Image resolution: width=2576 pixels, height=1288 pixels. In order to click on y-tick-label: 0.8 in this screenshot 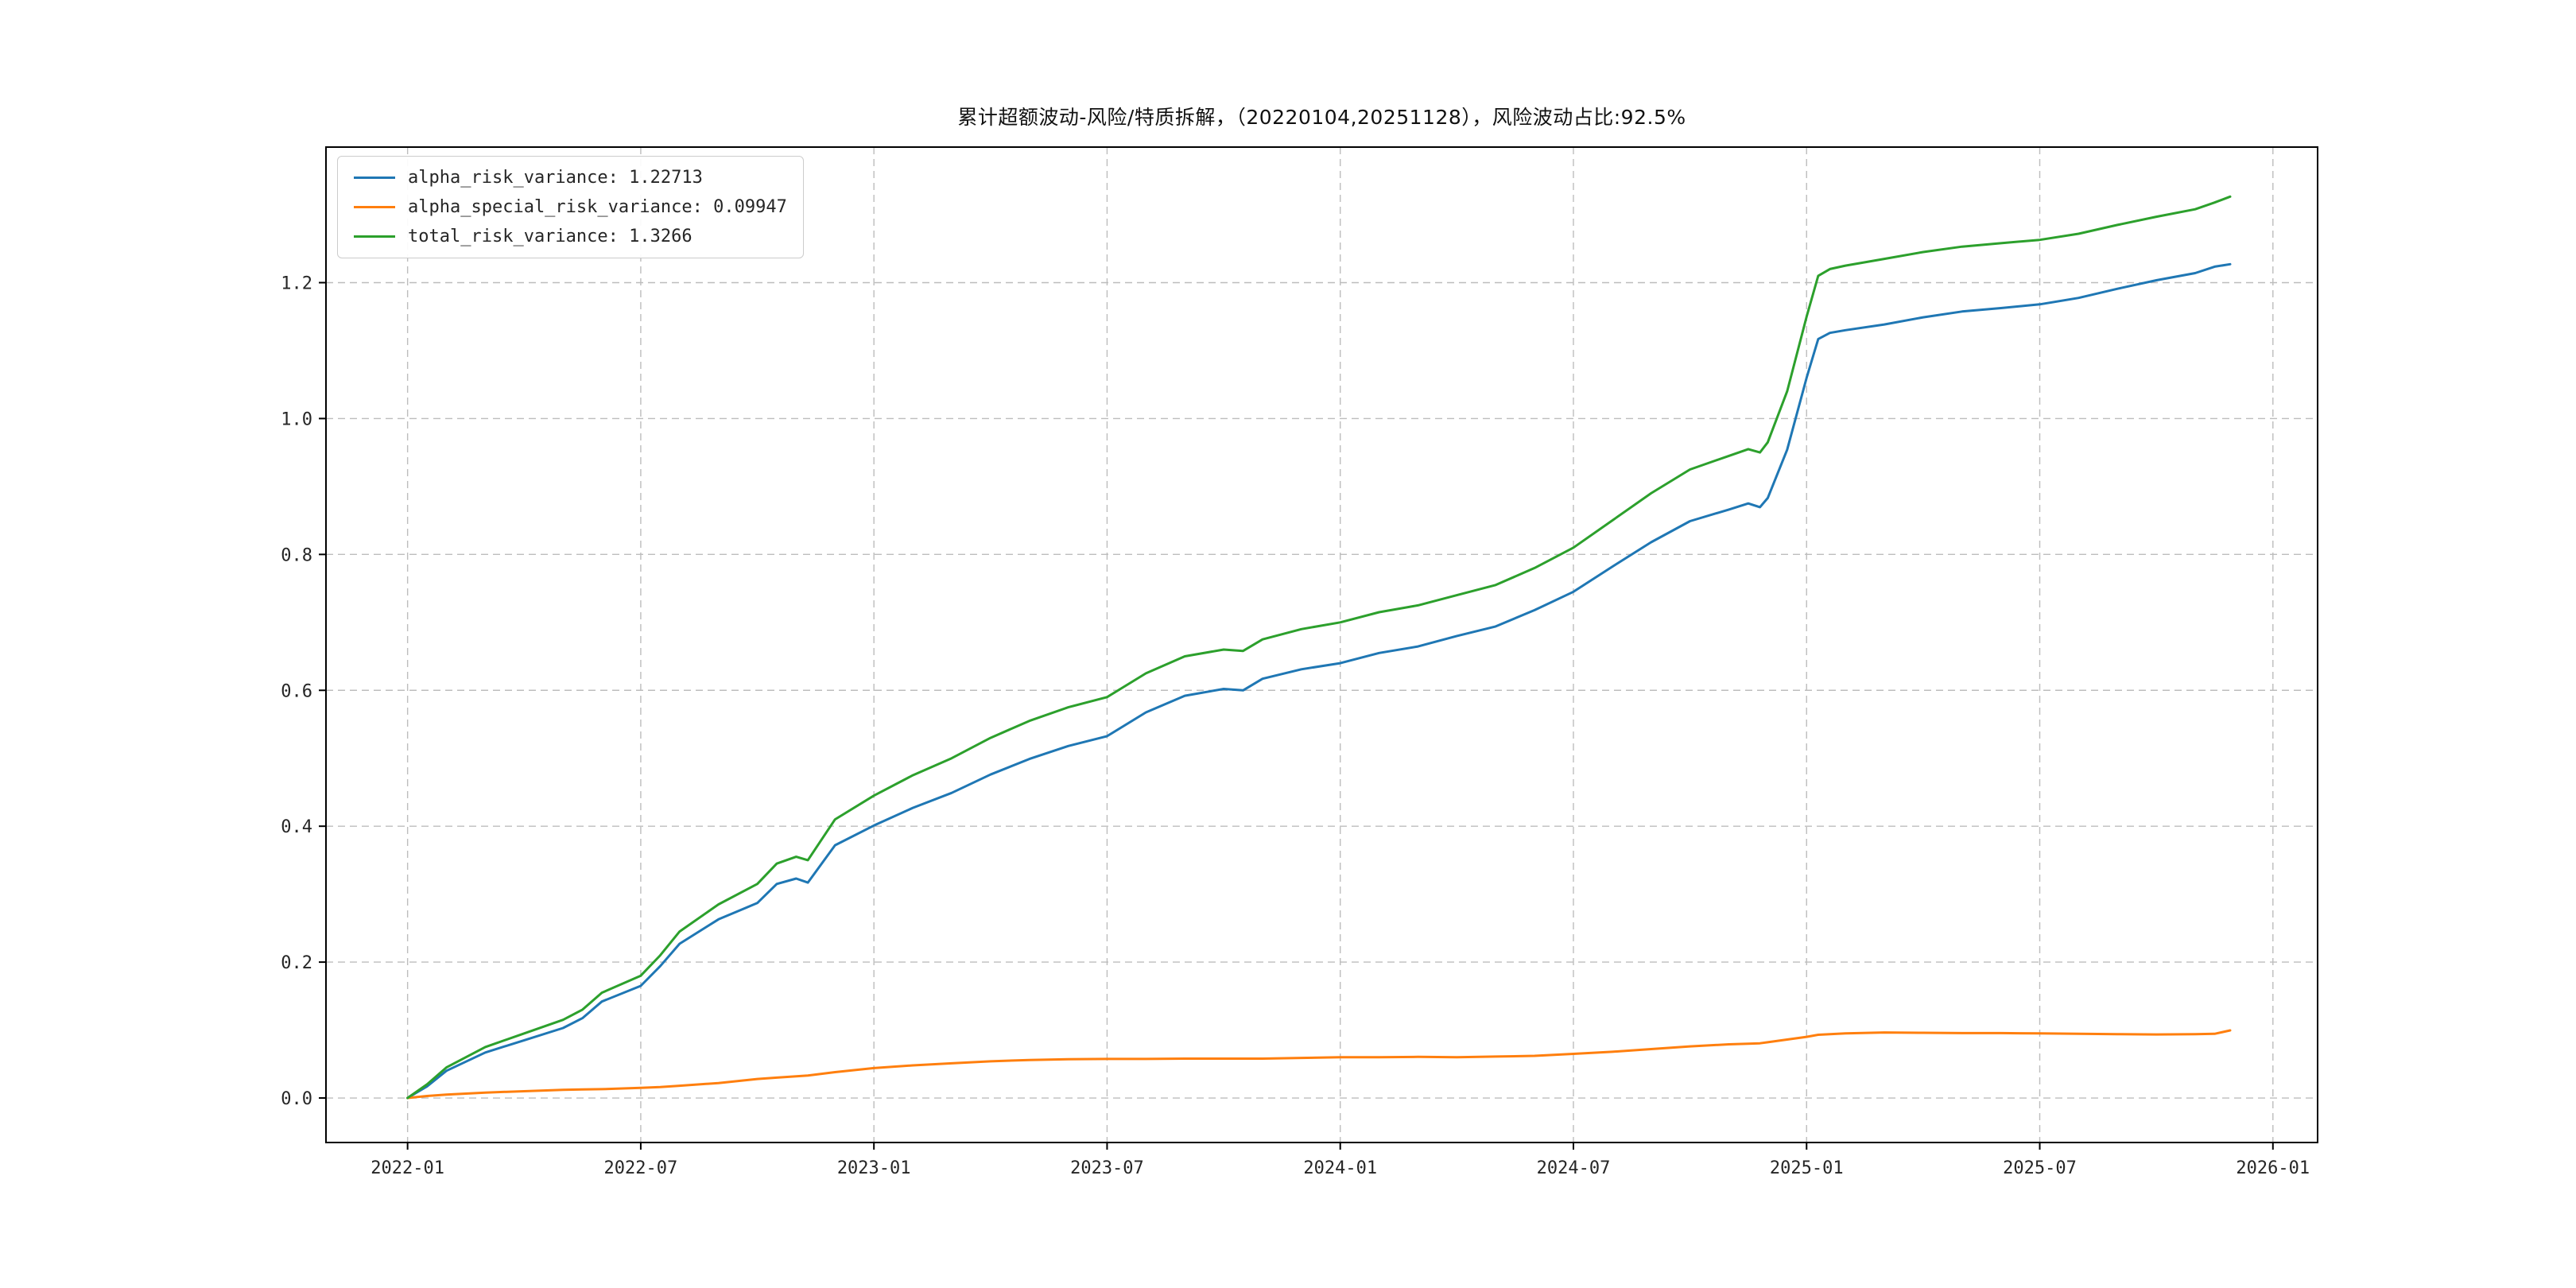, I will do `click(296, 555)`.